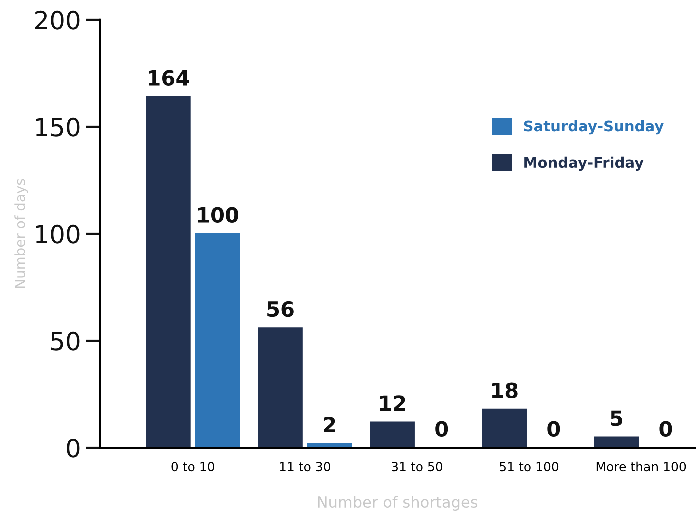  What do you see at coordinates (616, 418) in the screenshot?
I see `data-label: 5` at bounding box center [616, 418].